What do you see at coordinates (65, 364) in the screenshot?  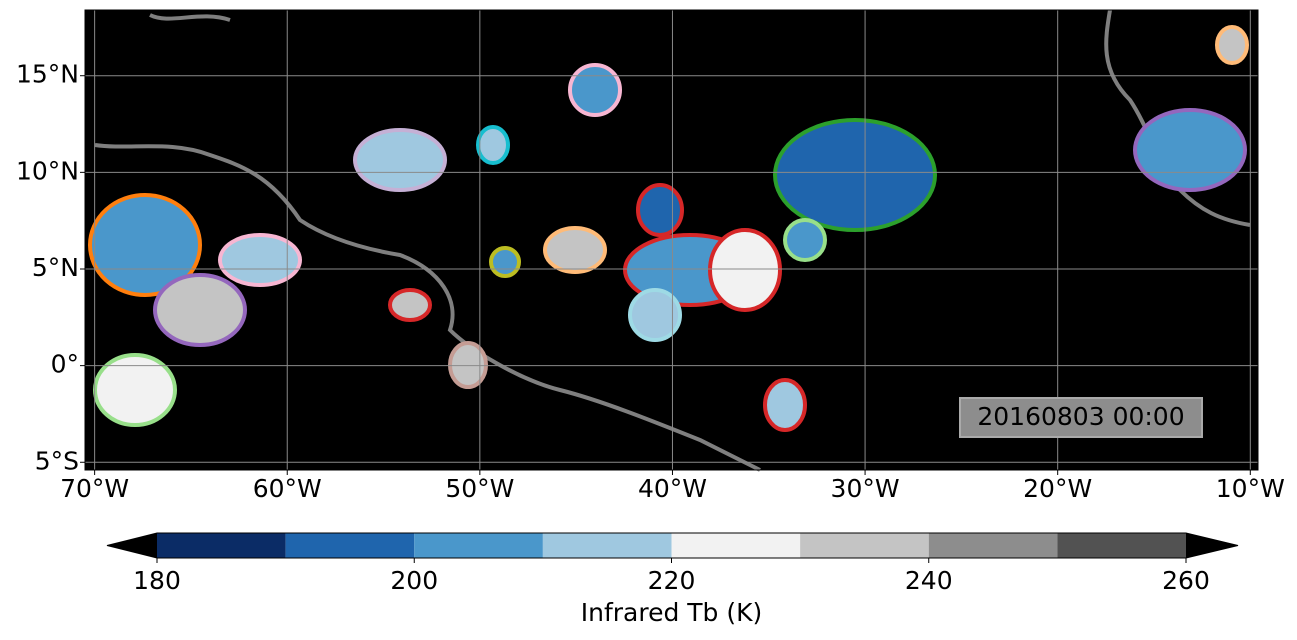 I see `y-tick-label: 0°` at bounding box center [65, 364].